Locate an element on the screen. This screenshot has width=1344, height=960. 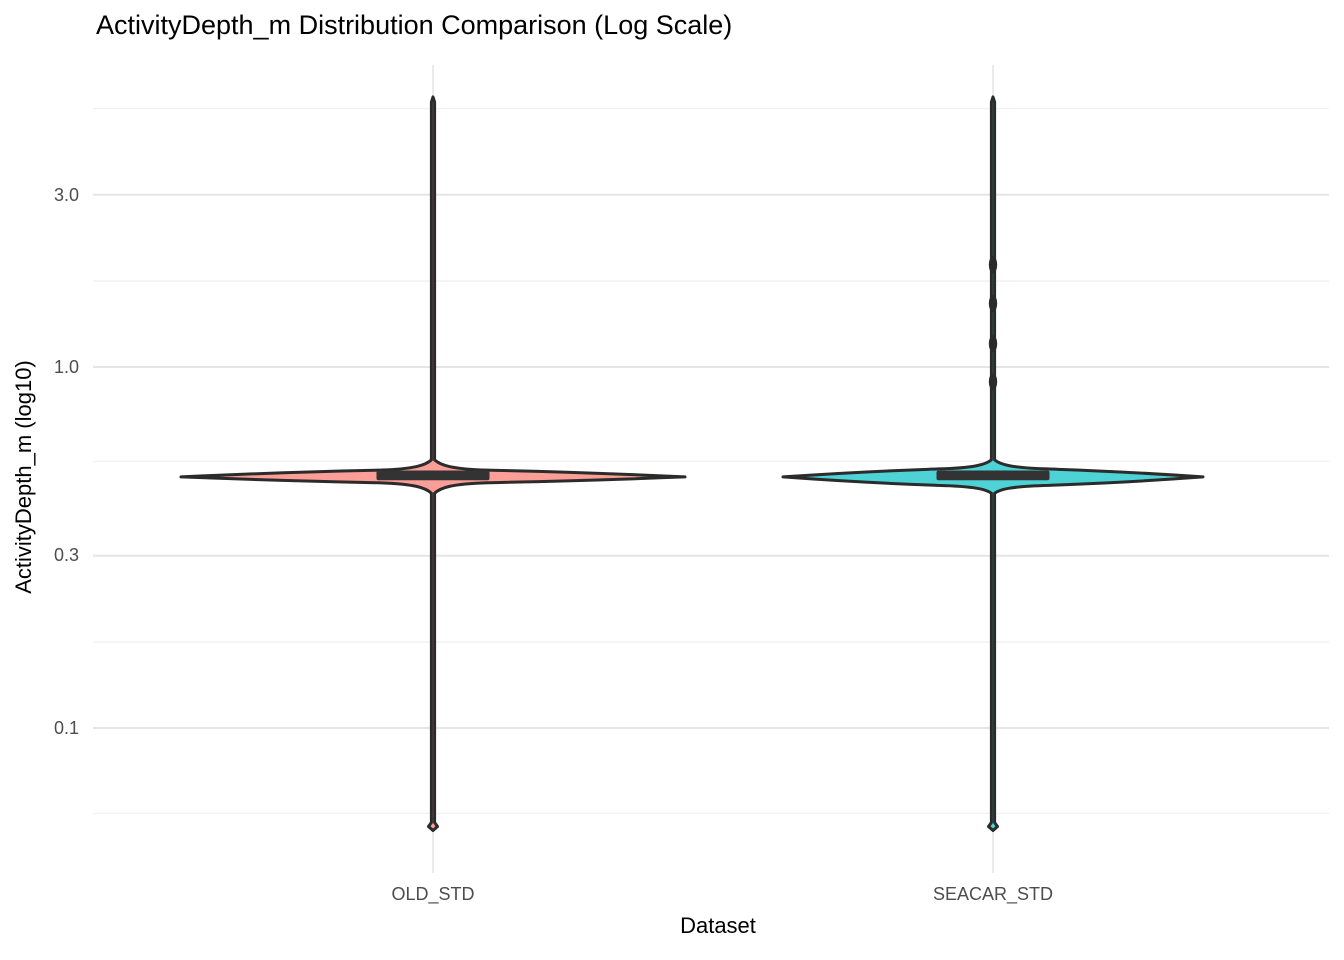
y-tick-label-1.0: 1.0 is located at coordinates (66, 367).